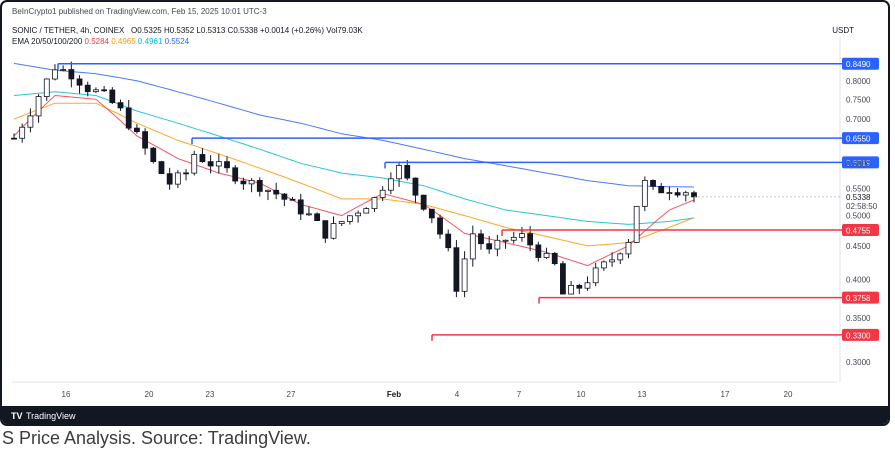 This screenshot has width=895, height=451. What do you see at coordinates (858, 81) in the screenshot?
I see `y-tick-label: 0.8000` at bounding box center [858, 81].